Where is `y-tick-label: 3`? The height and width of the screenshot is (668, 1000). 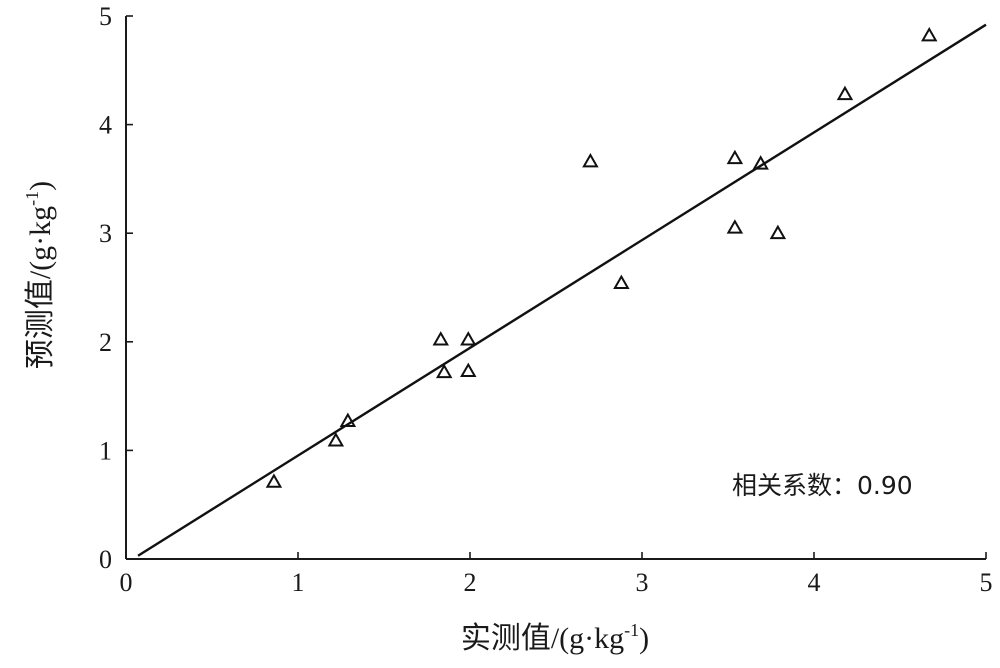
y-tick-label: 3 is located at coordinates (105, 233).